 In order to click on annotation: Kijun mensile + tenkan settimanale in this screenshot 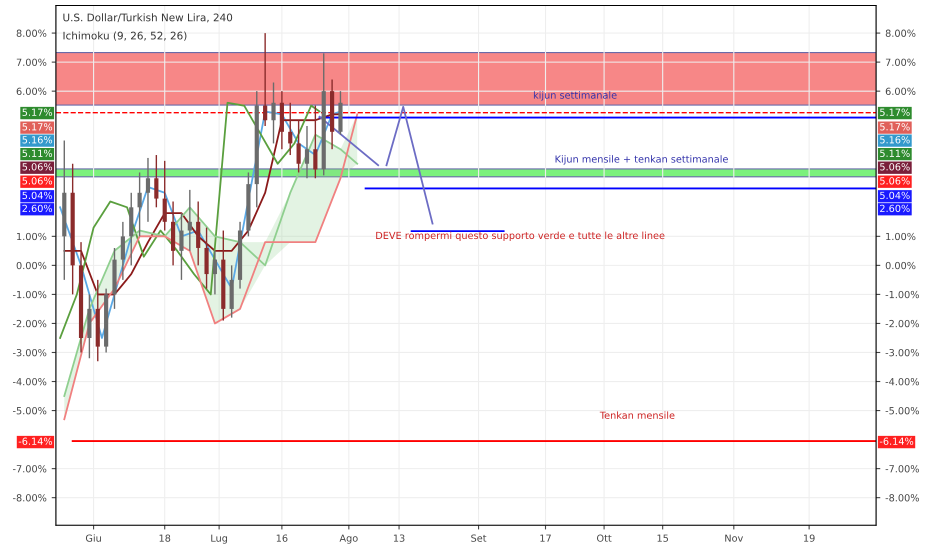, I will do `click(642, 160)`.